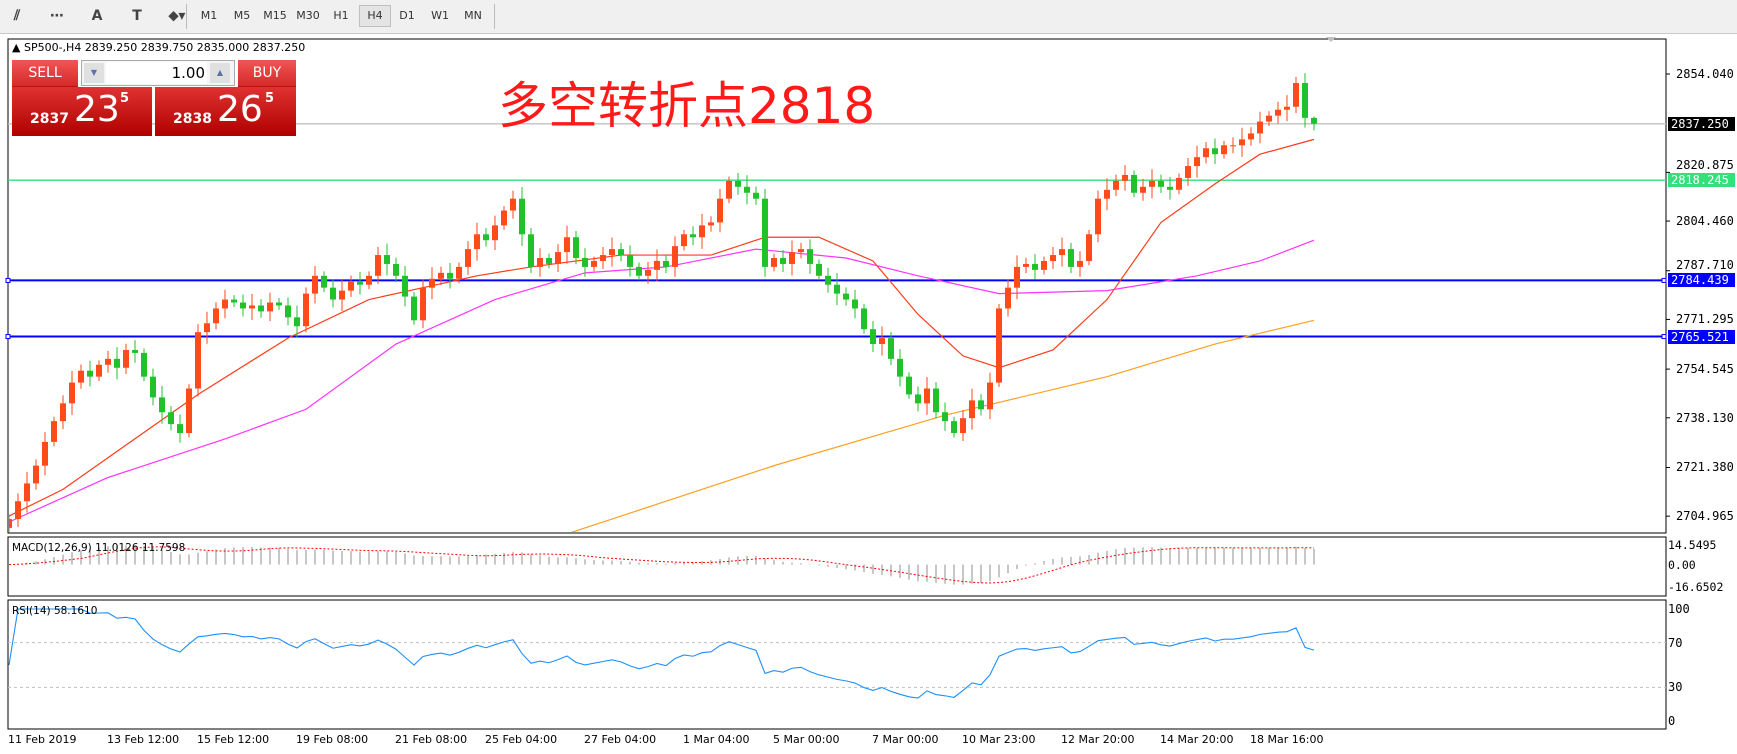 The width and height of the screenshot is (1737, 754). Describe the element at coordinates (267, 73) in the screenshot. I see `buy-button: BUY` at that location.